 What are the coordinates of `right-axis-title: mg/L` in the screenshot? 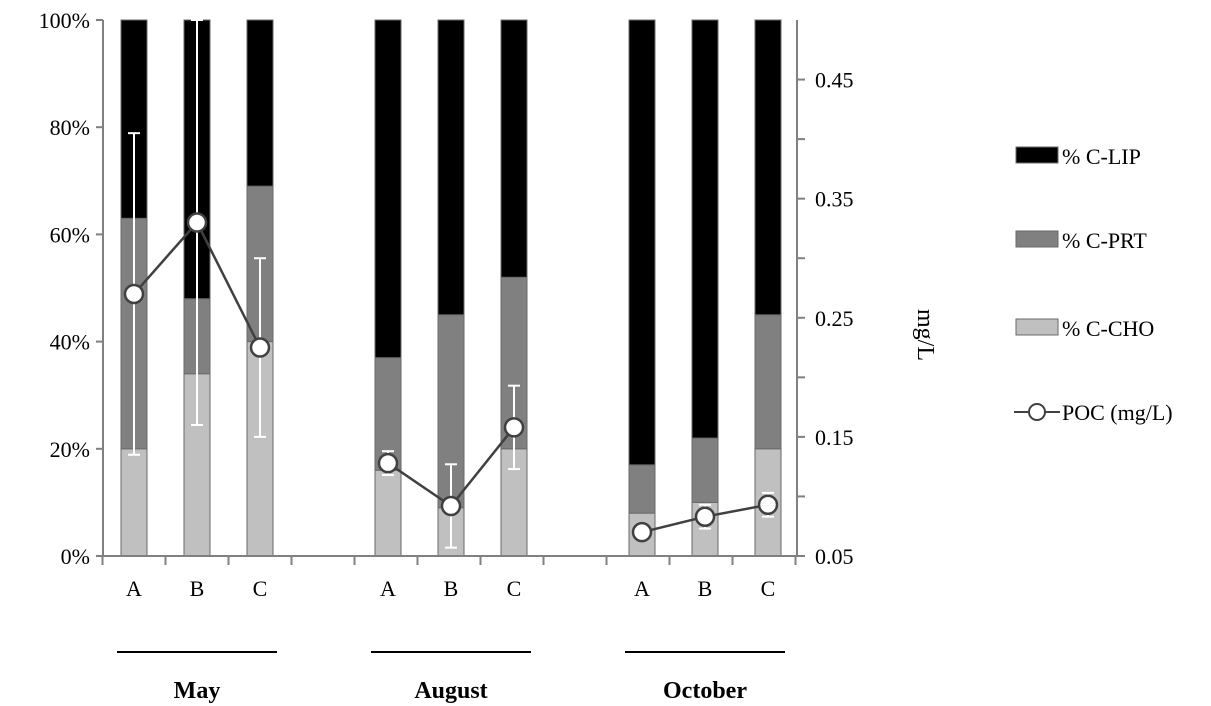 It's located at (925, 335).